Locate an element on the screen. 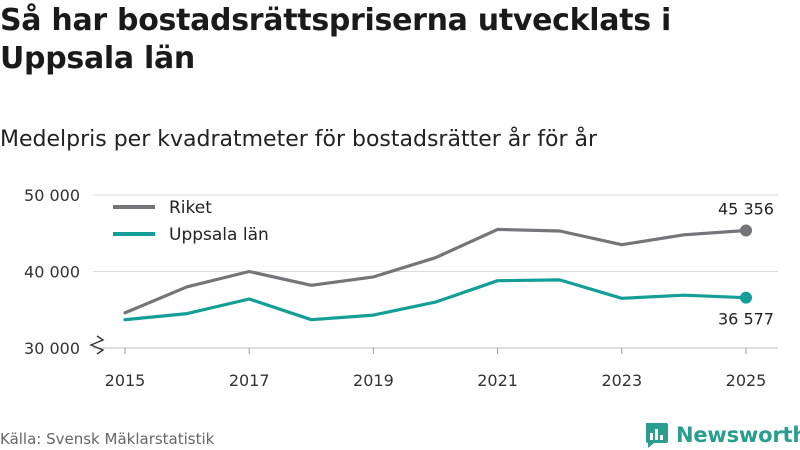 The height and width of the screenshot is (450, 800). series-line-uppsala is located at coordinates (435, 300).